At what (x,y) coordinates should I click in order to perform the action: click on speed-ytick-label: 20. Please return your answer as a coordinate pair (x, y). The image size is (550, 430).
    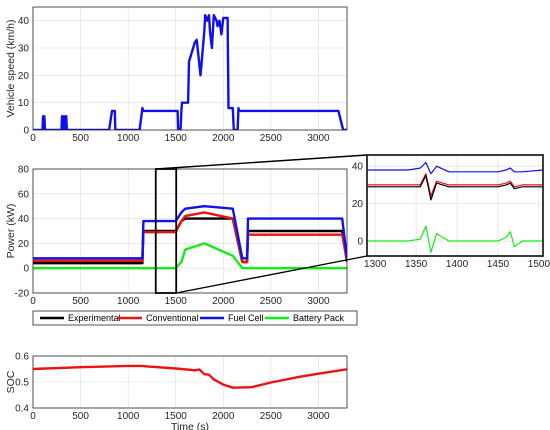
    Looking at the image, I should click on (24, 76).